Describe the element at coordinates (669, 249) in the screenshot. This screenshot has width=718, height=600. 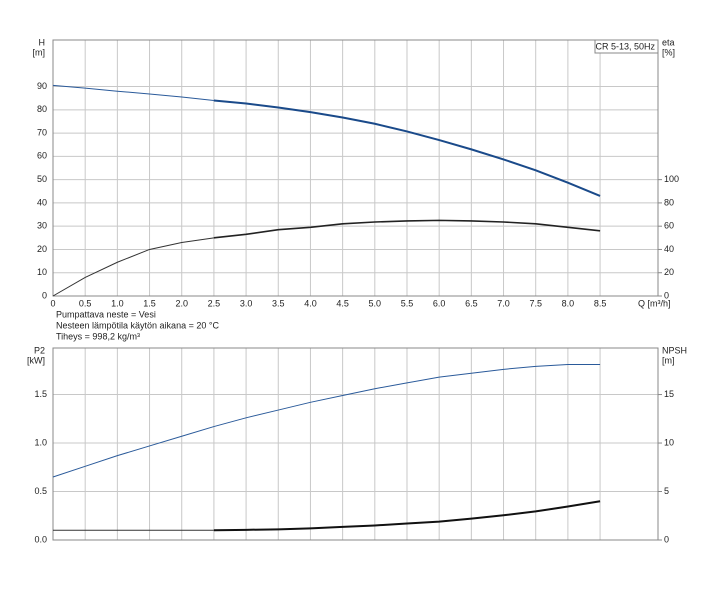
I see `y2-tick-label: 40` at that location.